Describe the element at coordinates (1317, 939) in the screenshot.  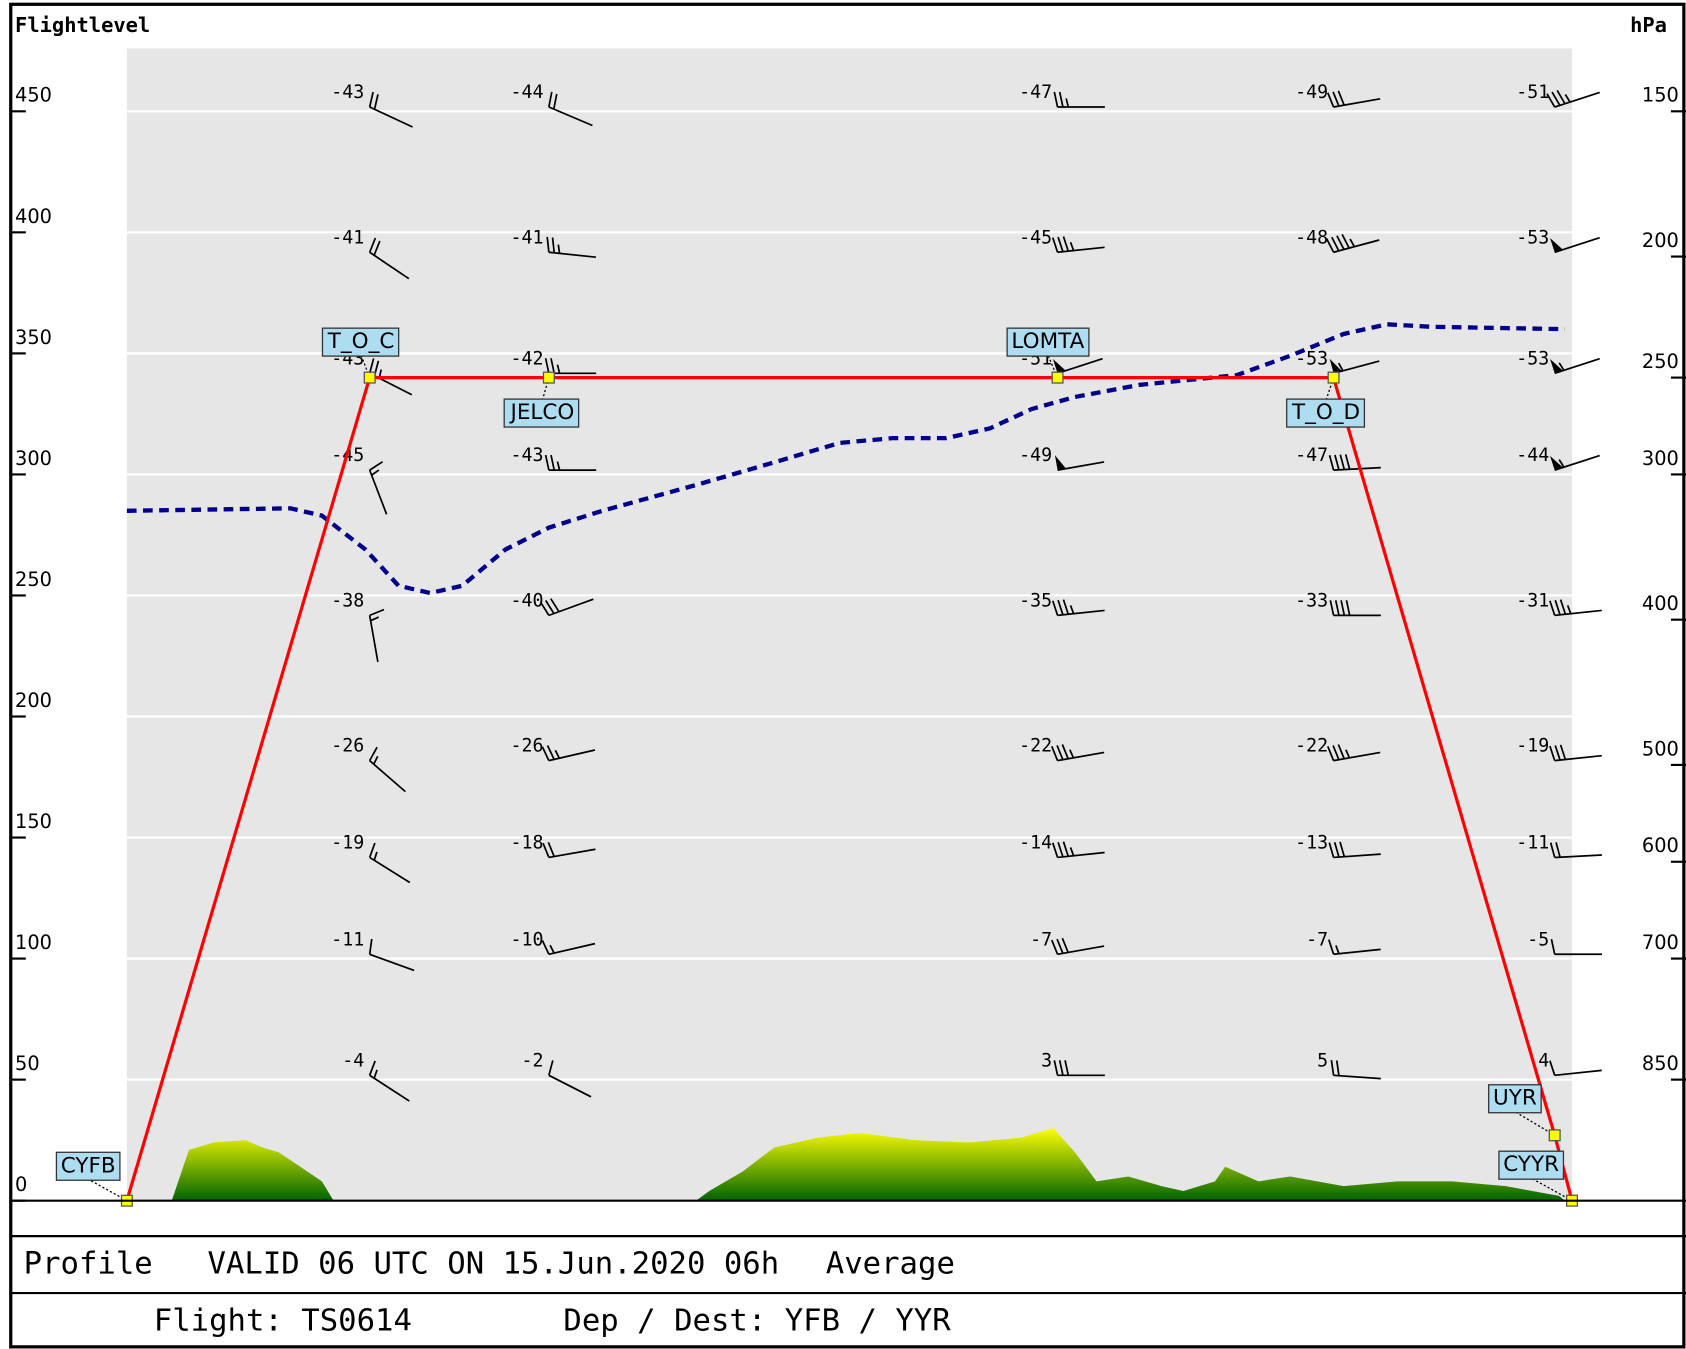
I see `temperature-label: -7` at that location.